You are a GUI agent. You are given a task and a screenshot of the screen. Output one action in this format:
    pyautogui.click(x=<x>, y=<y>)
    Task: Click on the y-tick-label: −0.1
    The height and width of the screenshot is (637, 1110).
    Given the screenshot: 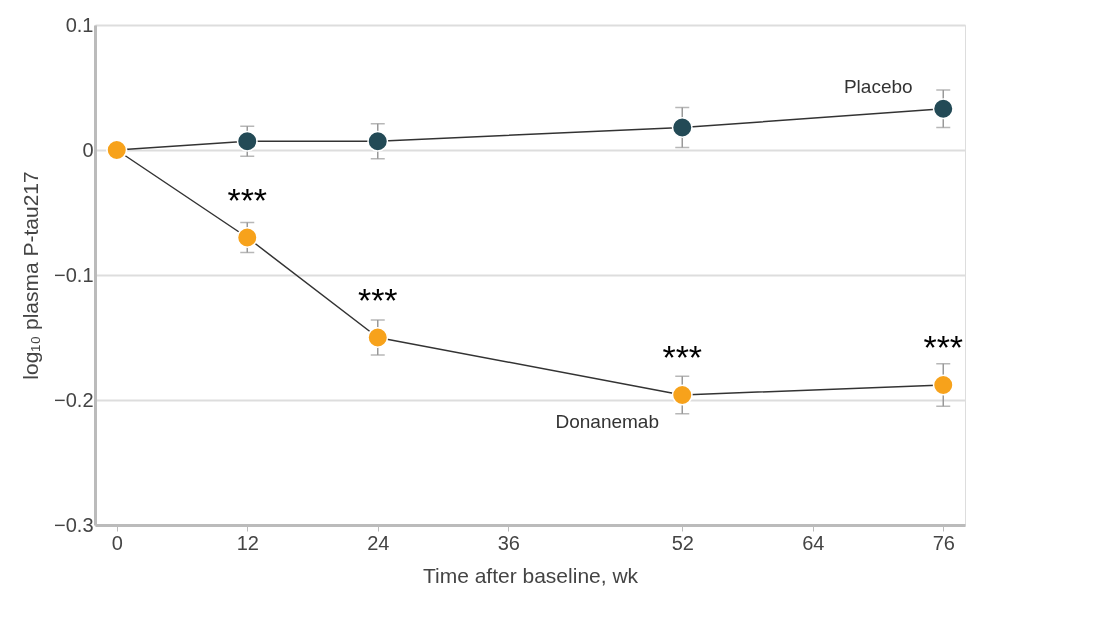 What is the action you would take?
    pyautogui.click(x=74, y=274)
    